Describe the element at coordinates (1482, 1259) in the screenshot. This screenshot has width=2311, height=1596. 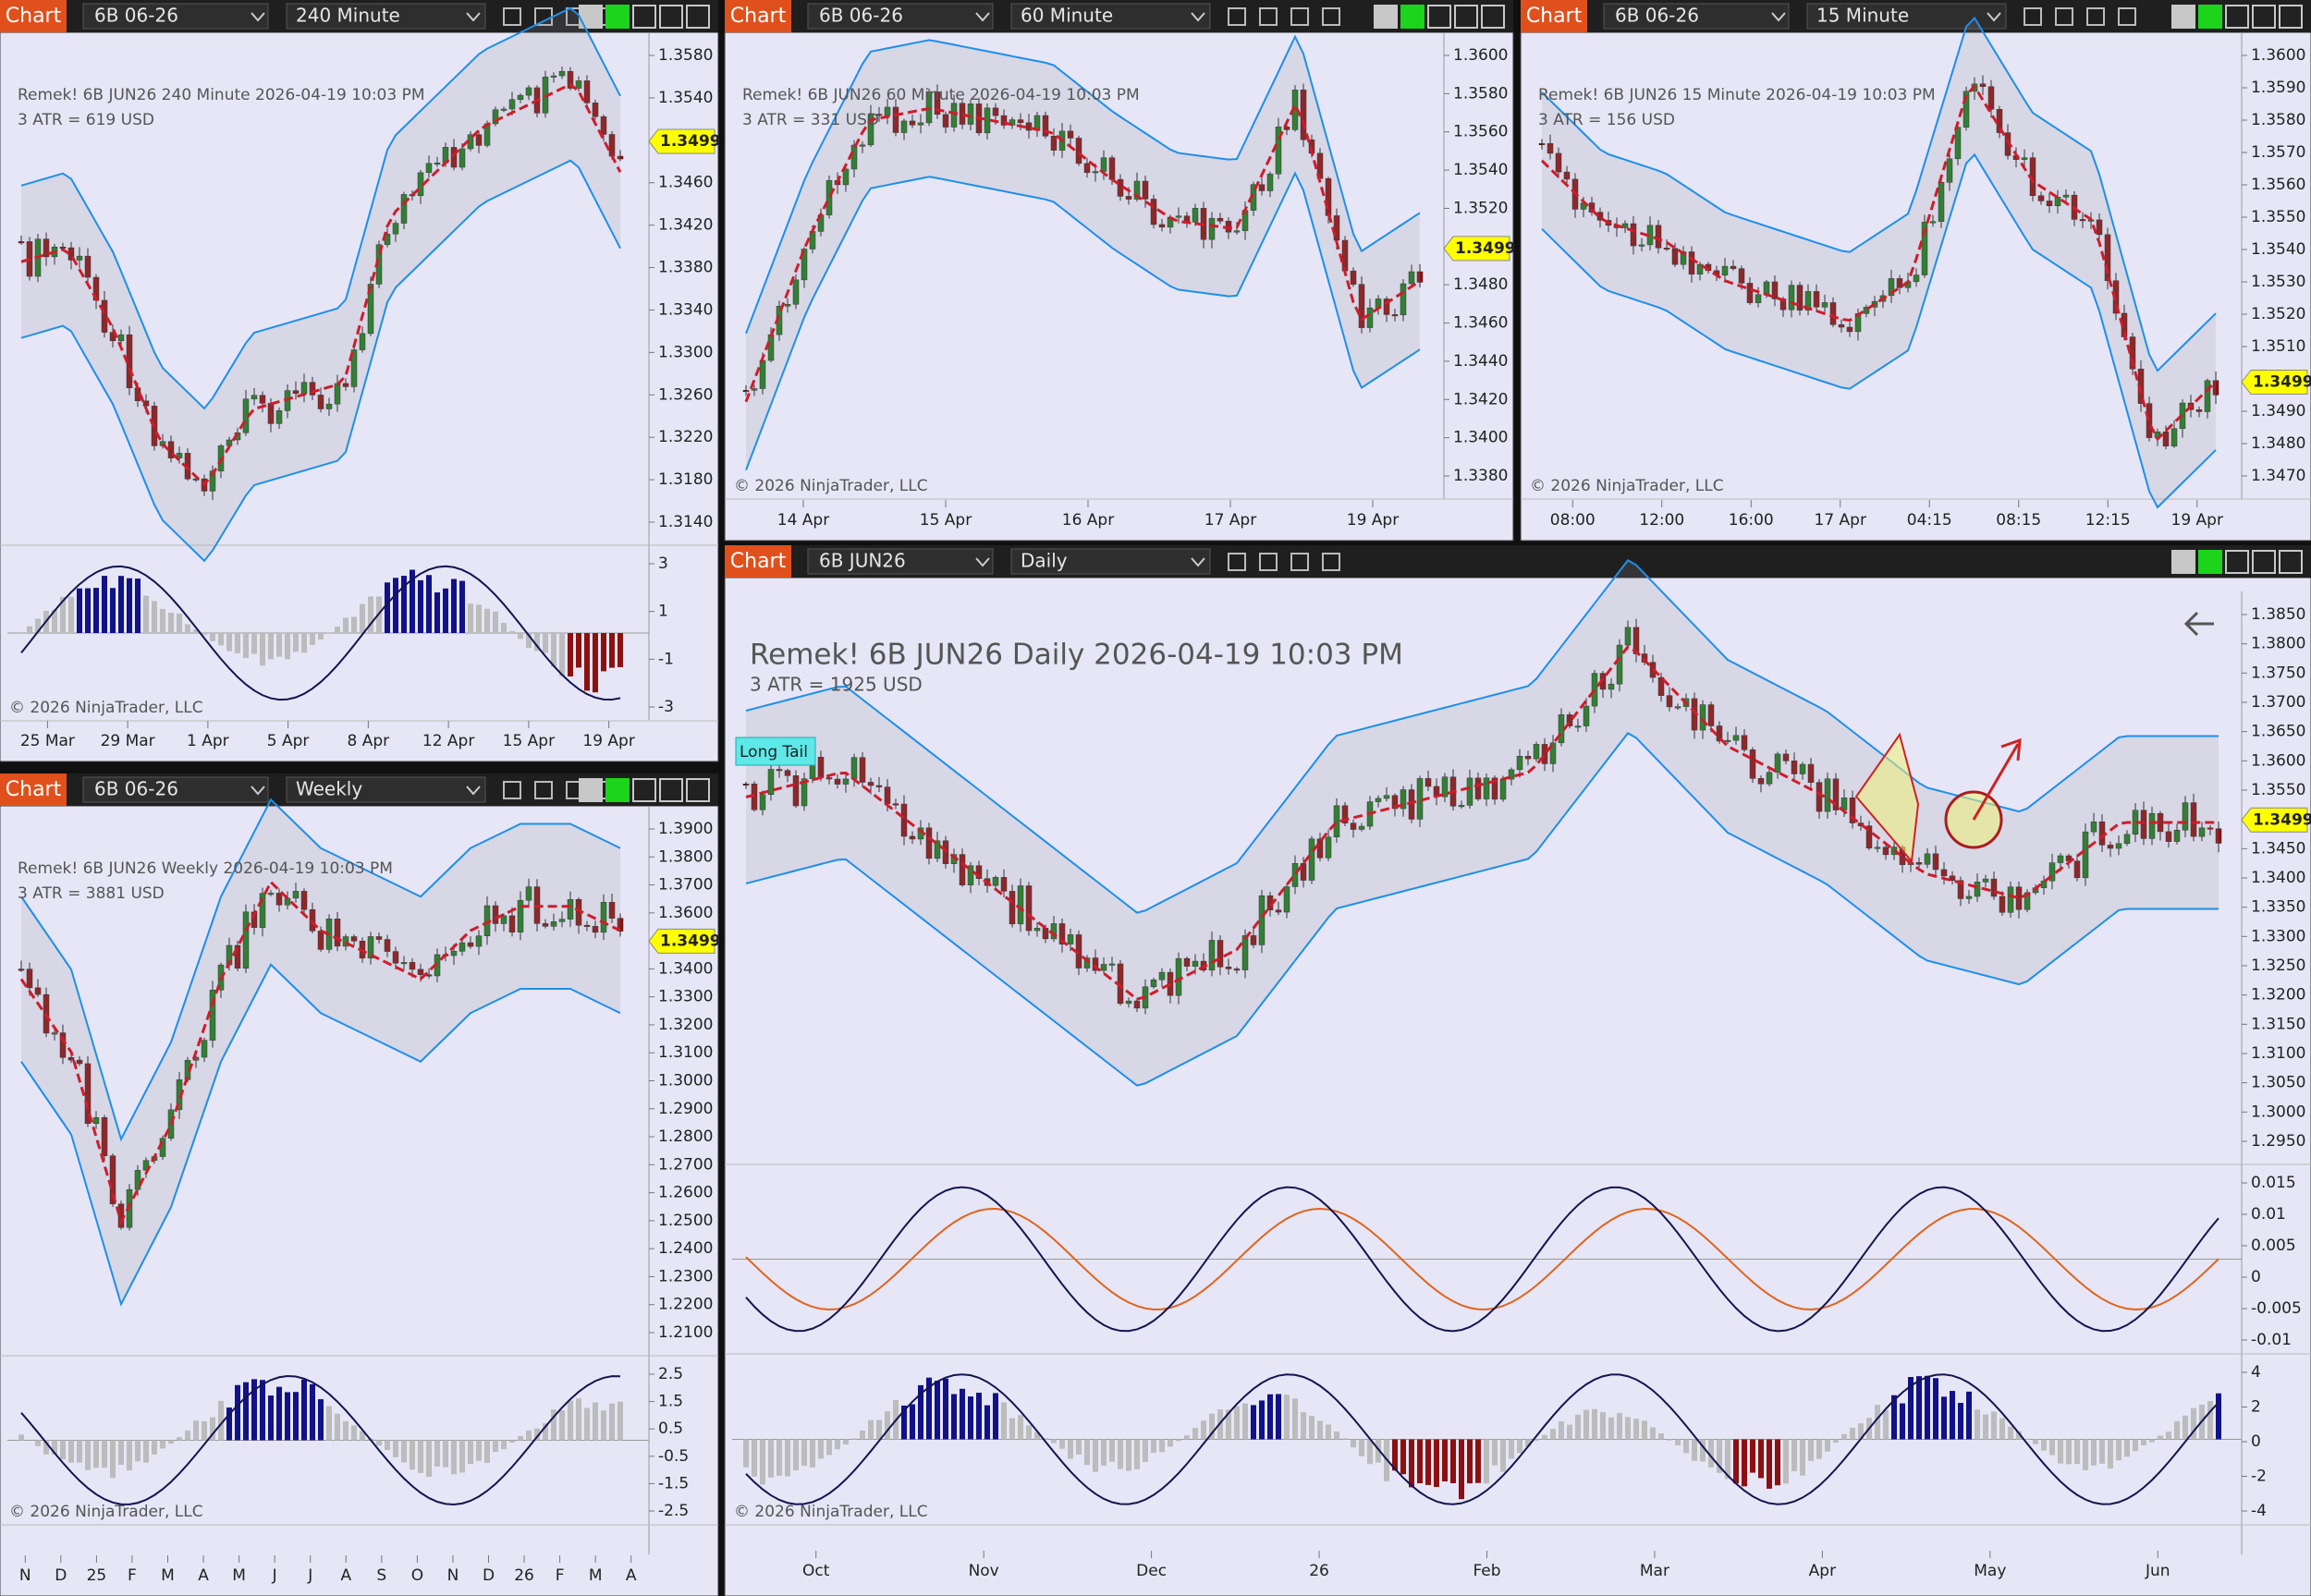
I see `signal-line` at that location.